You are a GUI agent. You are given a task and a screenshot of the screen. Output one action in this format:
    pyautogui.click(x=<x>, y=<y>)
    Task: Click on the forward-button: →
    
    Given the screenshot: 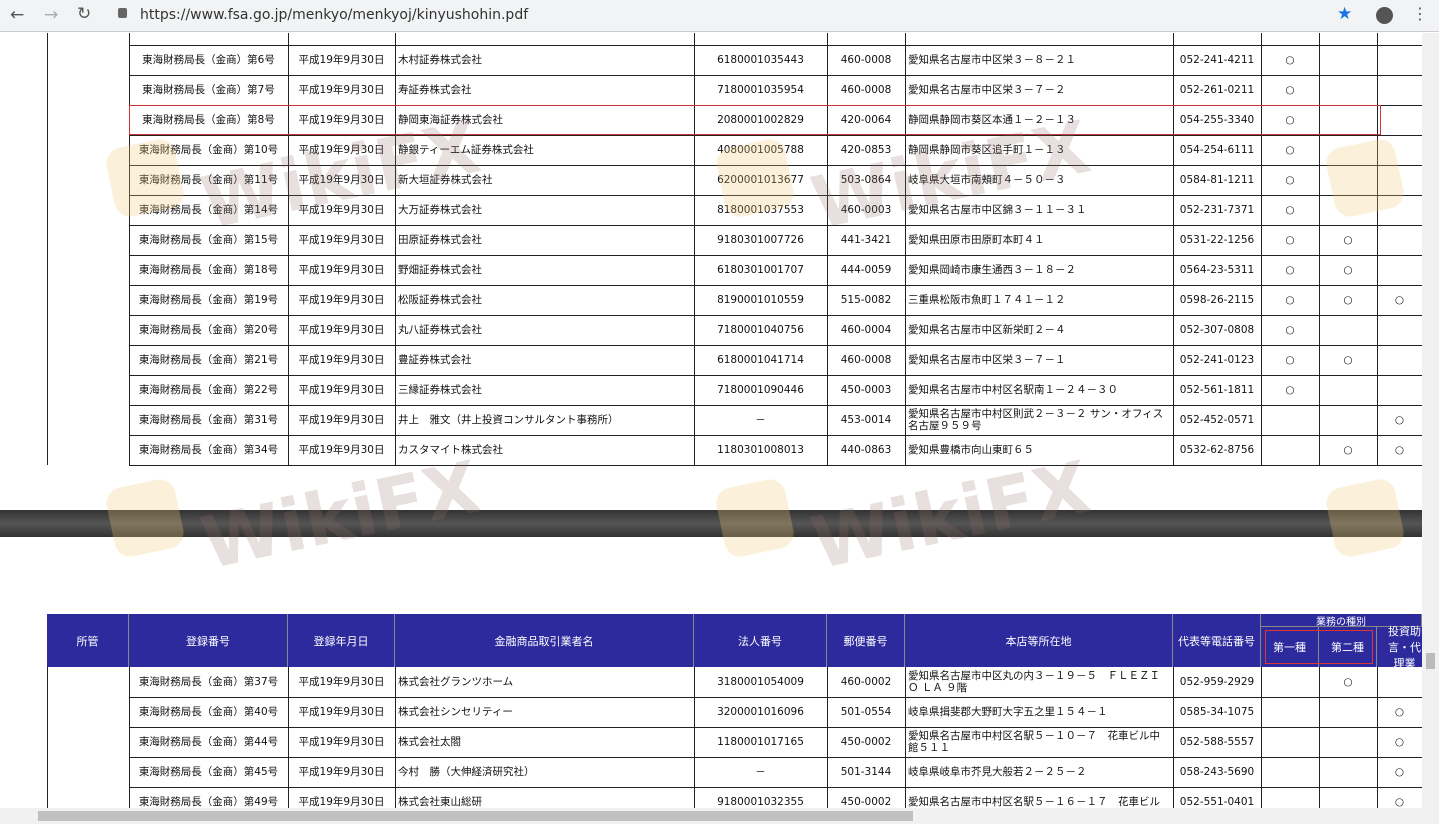 What is the action you would take?
    pyautogui.click(x=51, y=15)
    